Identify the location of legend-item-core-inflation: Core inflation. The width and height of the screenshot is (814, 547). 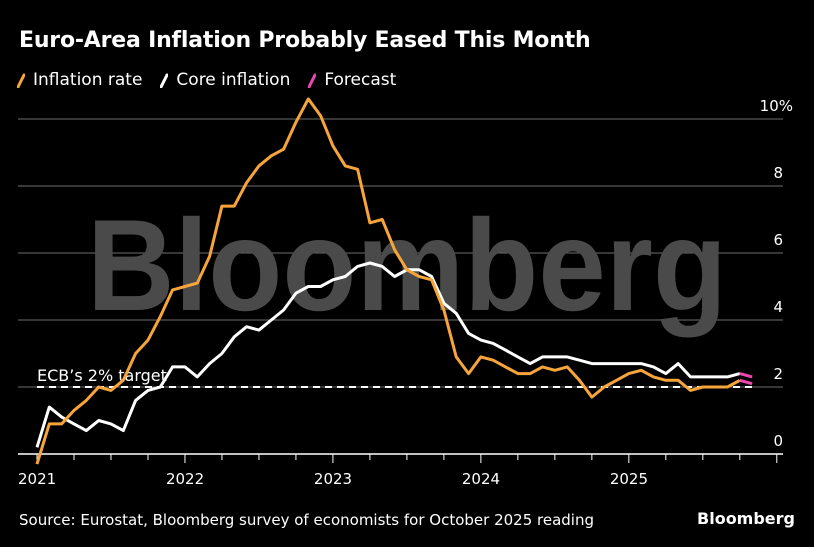
(225, 80).